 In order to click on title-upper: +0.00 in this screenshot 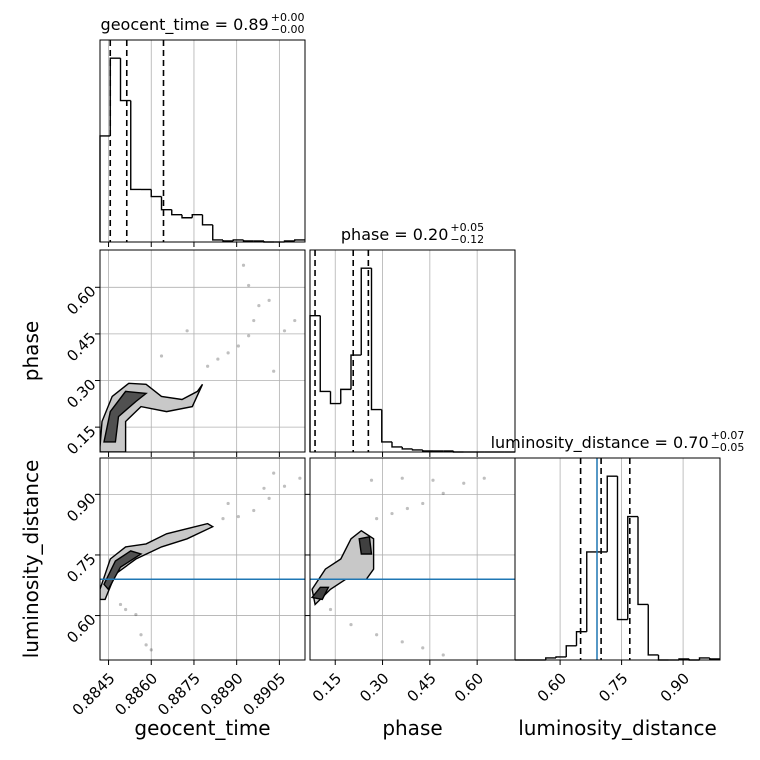, I will do `click(288, 17)`.